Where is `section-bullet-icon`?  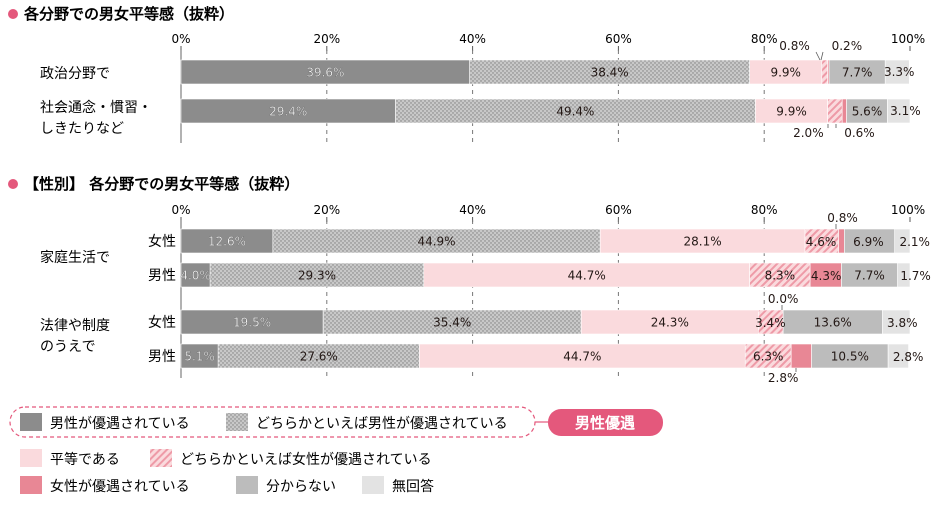
section-bullet-icon is located at coordinates (13, 14).